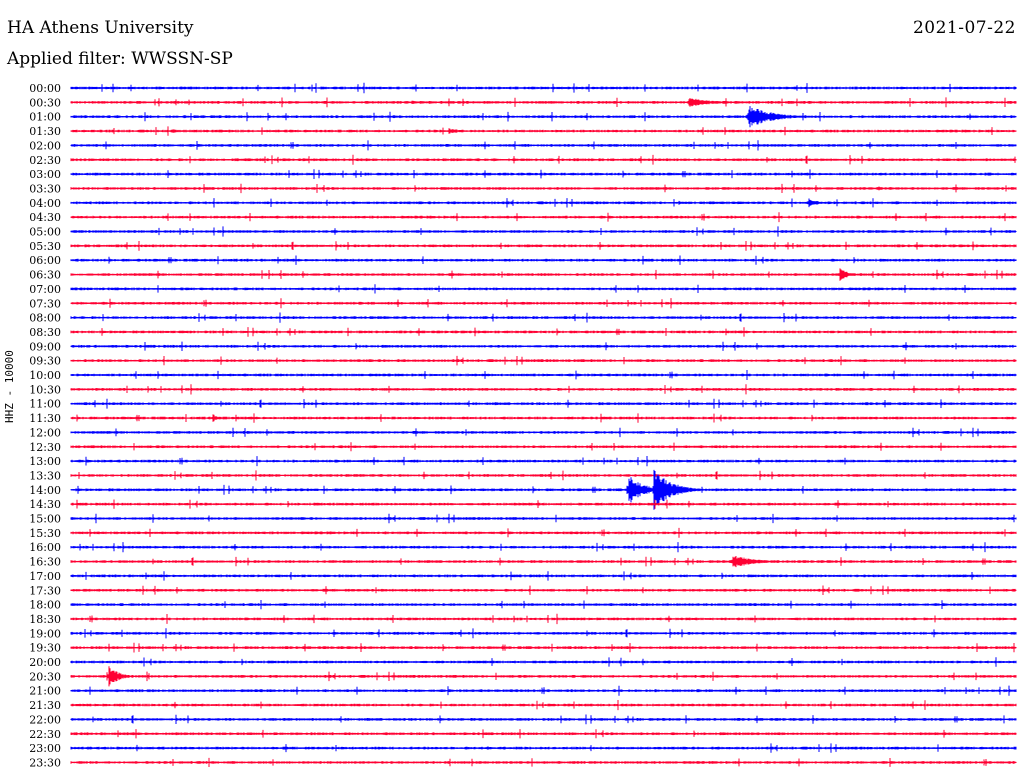  What do you see at coordinates (45, 748) in the screenshot?
I see `row-time-label: 23:00` at bounding box center [45, 748].